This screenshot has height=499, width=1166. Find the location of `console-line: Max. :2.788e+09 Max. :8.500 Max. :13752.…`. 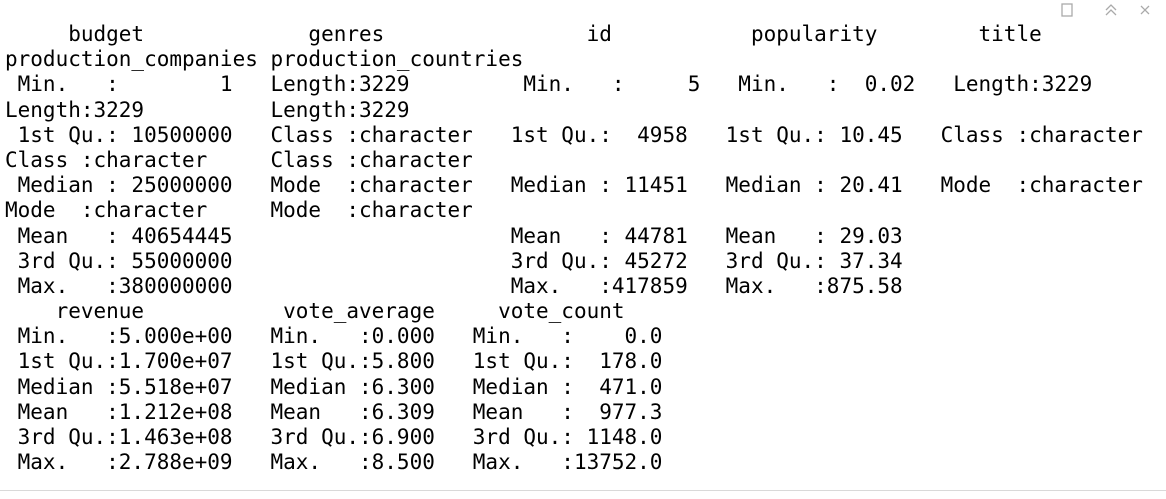

console-line: Max. :2.788e+09 Max. :8.500 Max. :13752.… is located at coordinates (334, 462).